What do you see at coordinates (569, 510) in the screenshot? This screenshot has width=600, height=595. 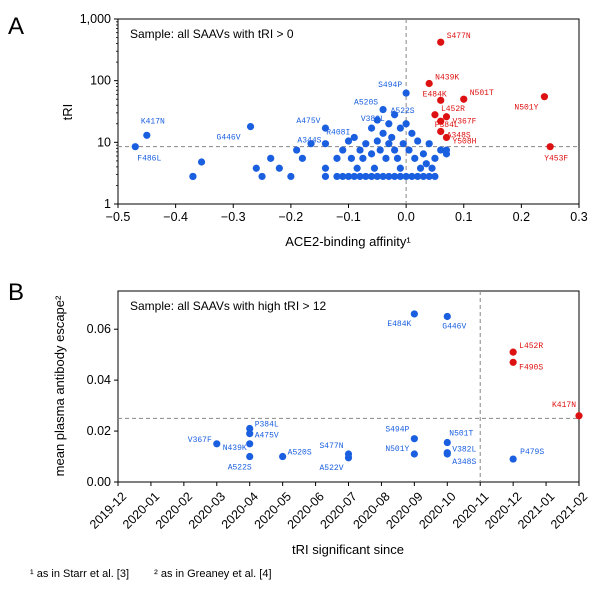 I see `x-tick-label: 2021-02` at bounding box center [569, 510].